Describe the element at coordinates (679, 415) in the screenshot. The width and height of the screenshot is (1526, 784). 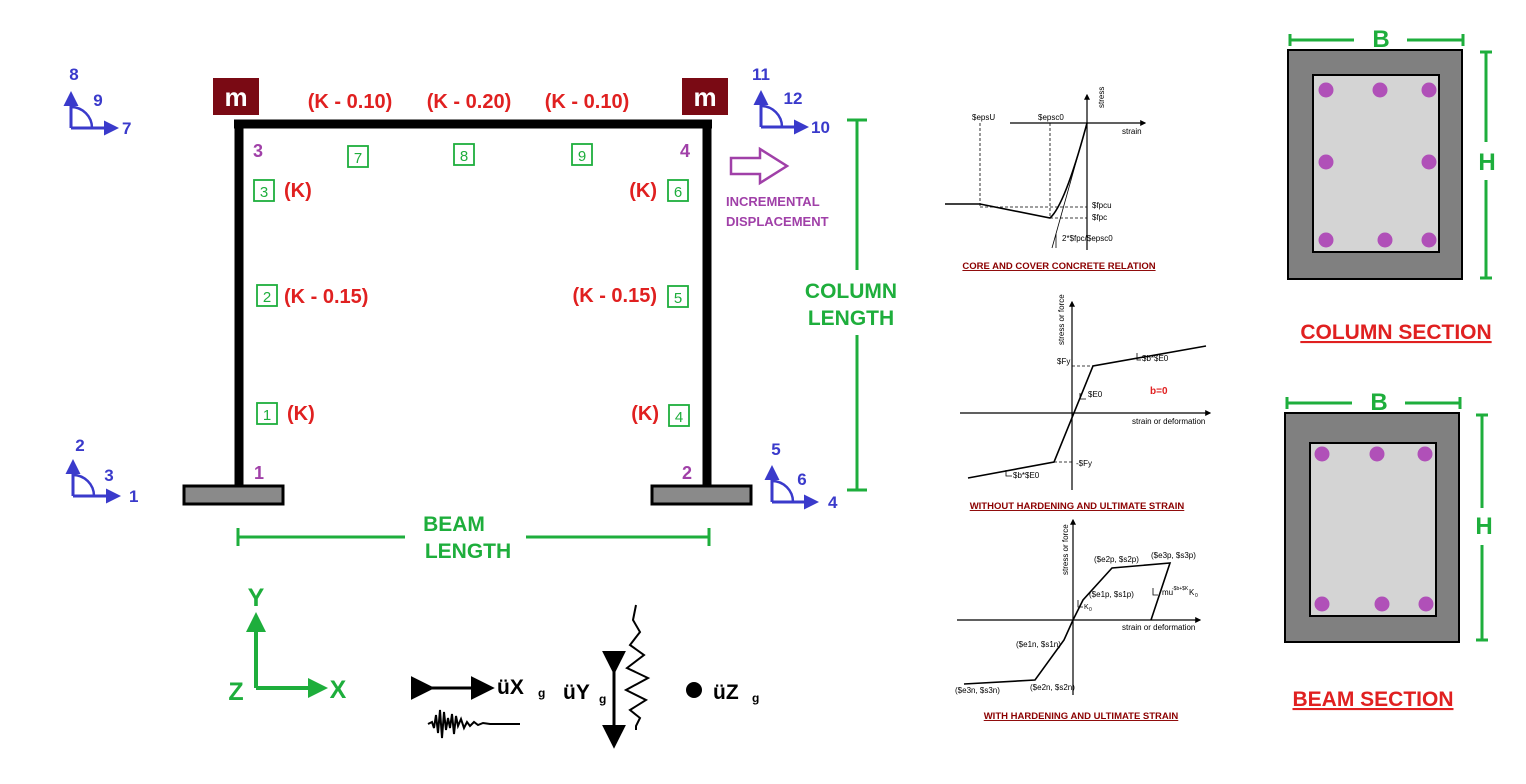
I see `element-4: 4` at that location.